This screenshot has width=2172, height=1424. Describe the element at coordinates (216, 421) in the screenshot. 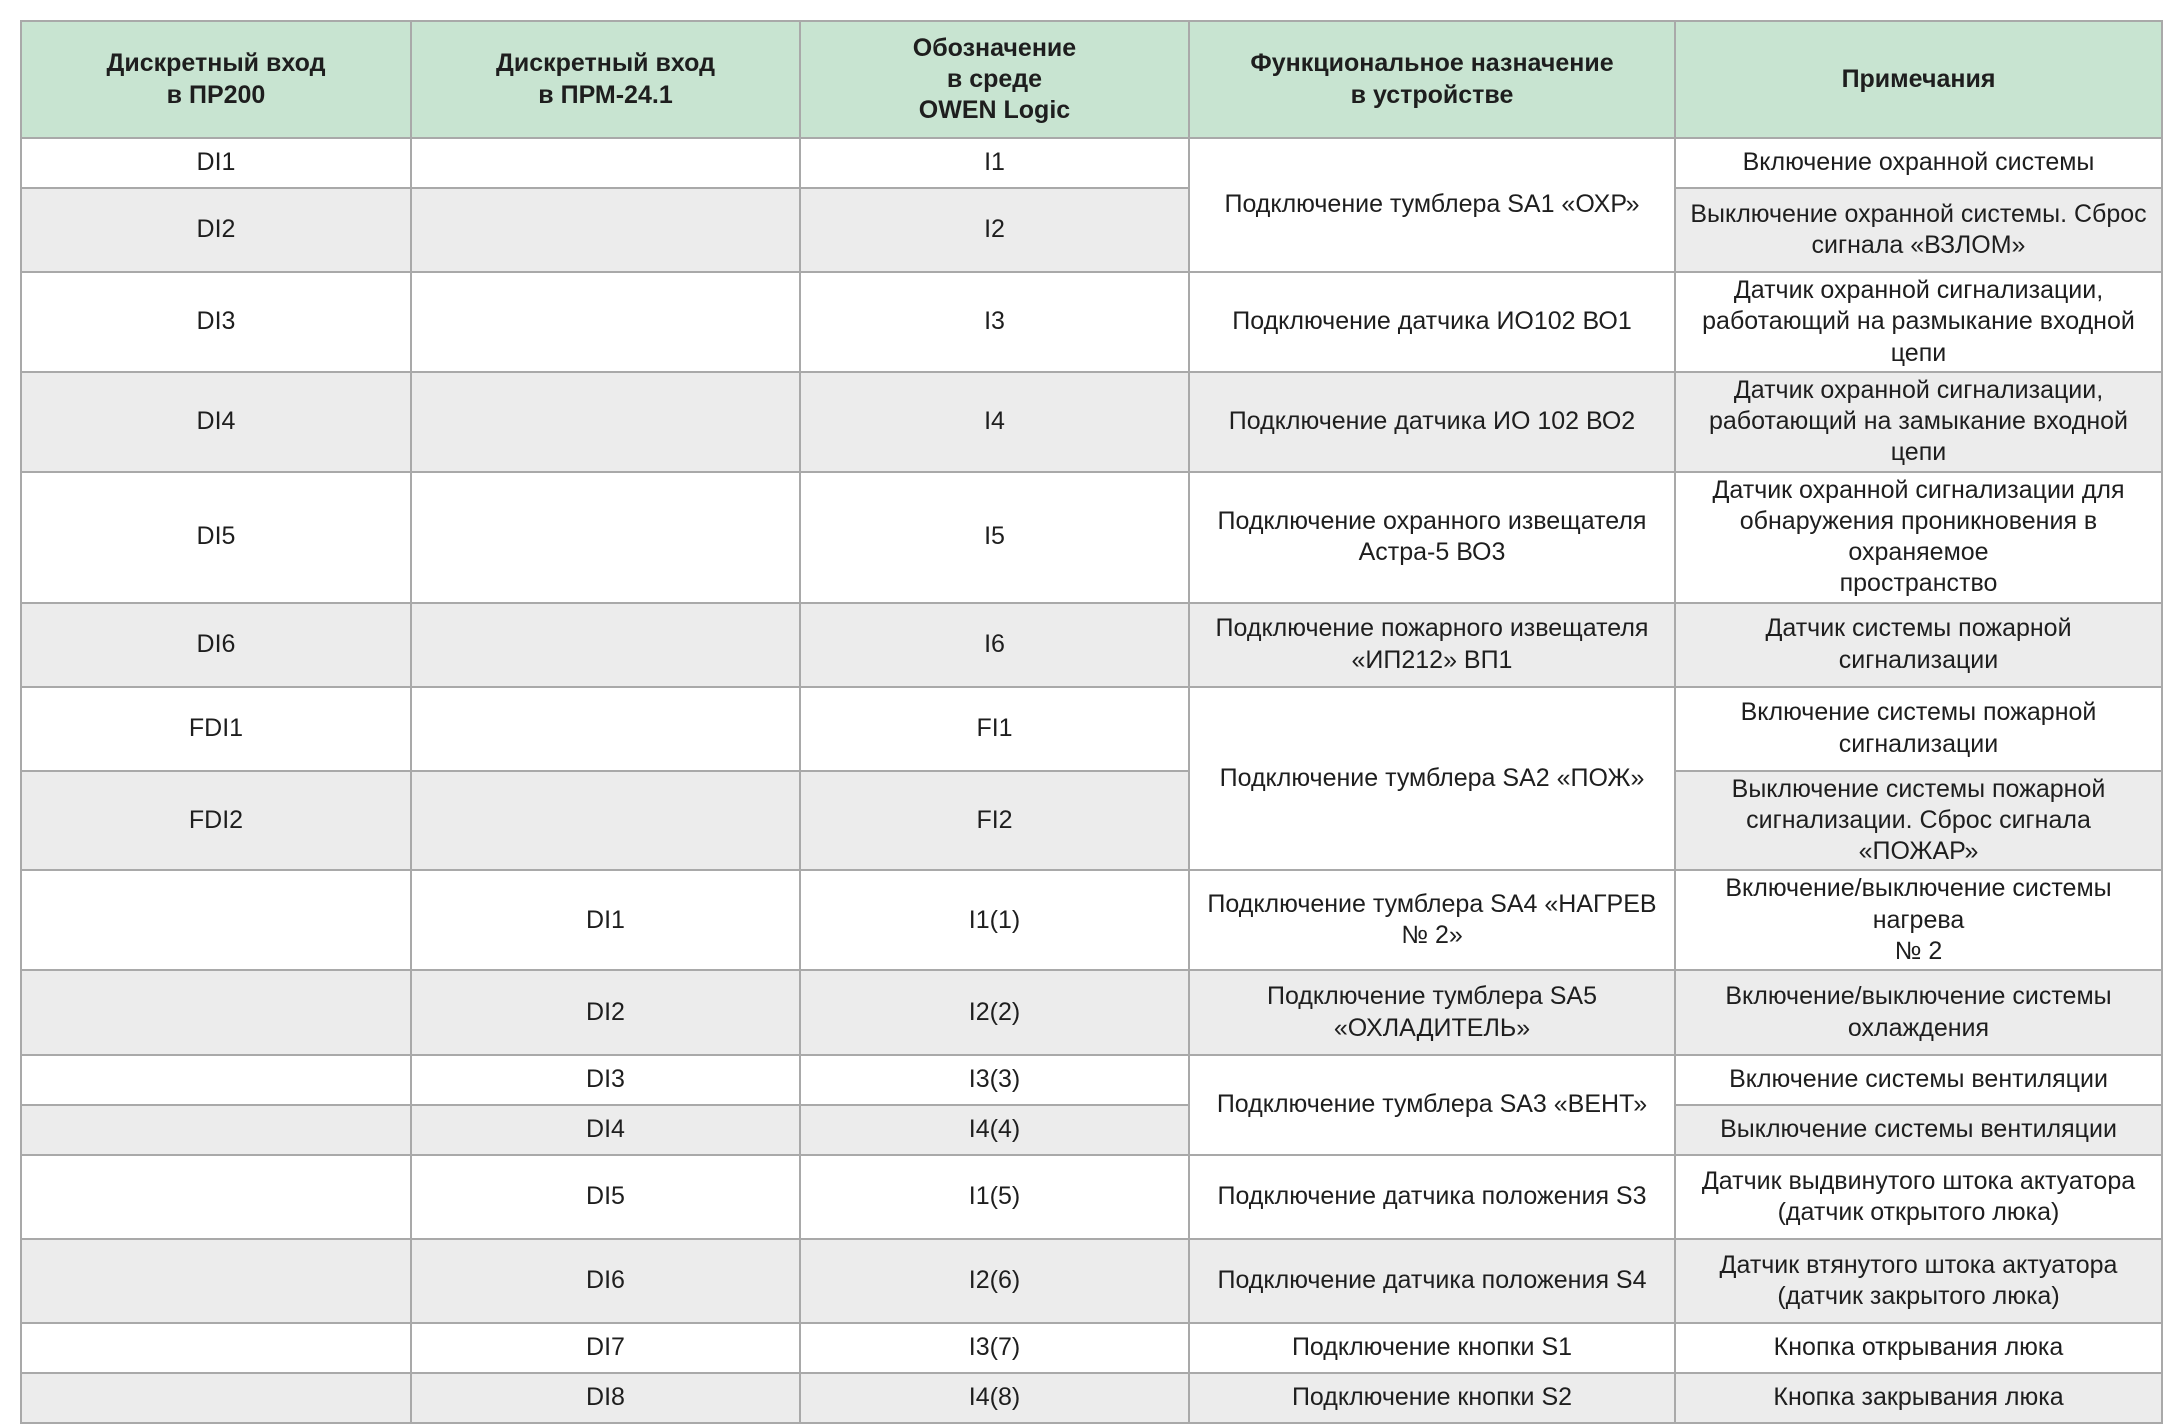

I see `cell-pr200: DI4` at that location.